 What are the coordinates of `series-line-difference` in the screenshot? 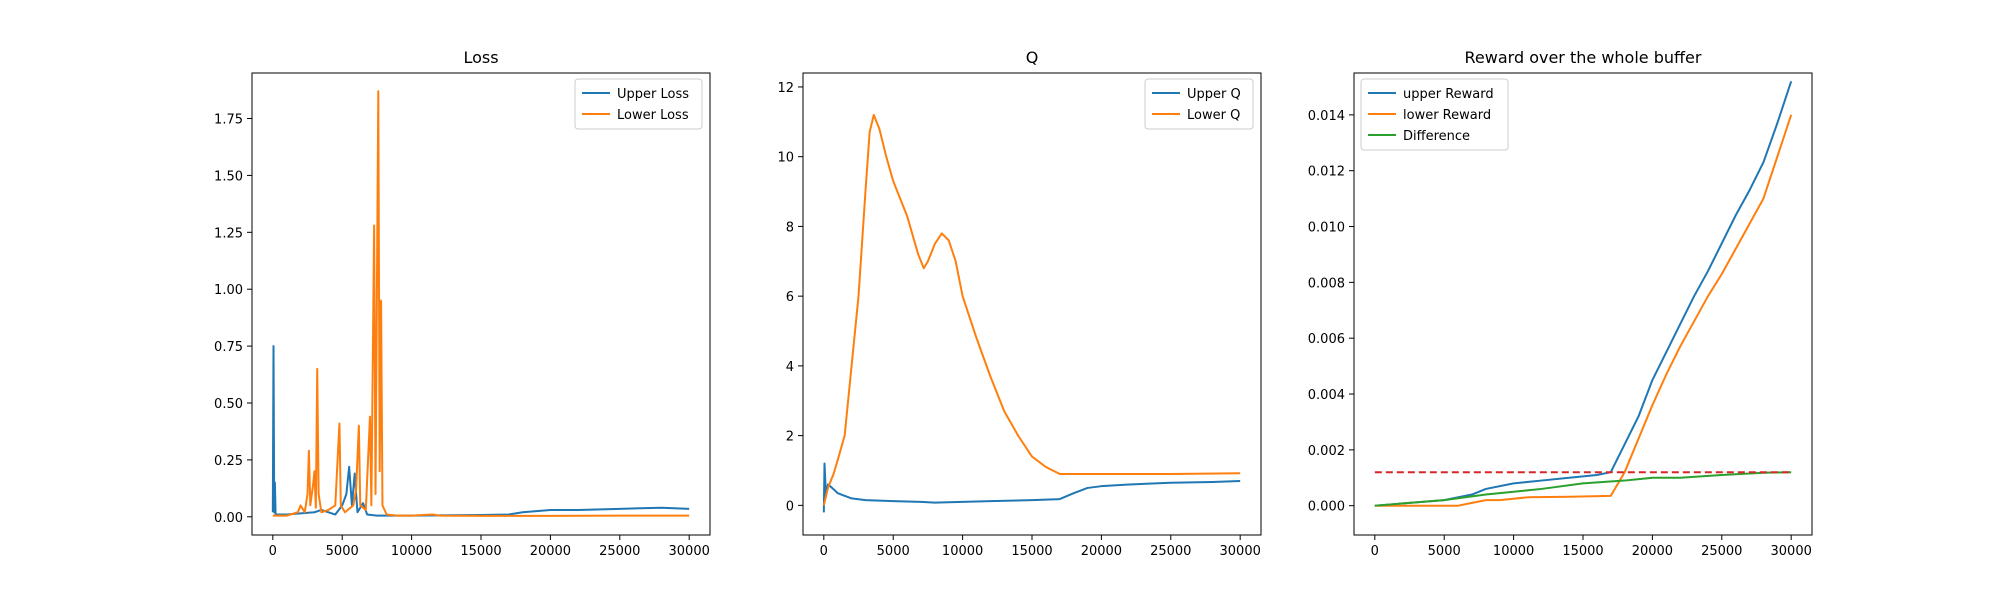 It's located at (1583, 489).